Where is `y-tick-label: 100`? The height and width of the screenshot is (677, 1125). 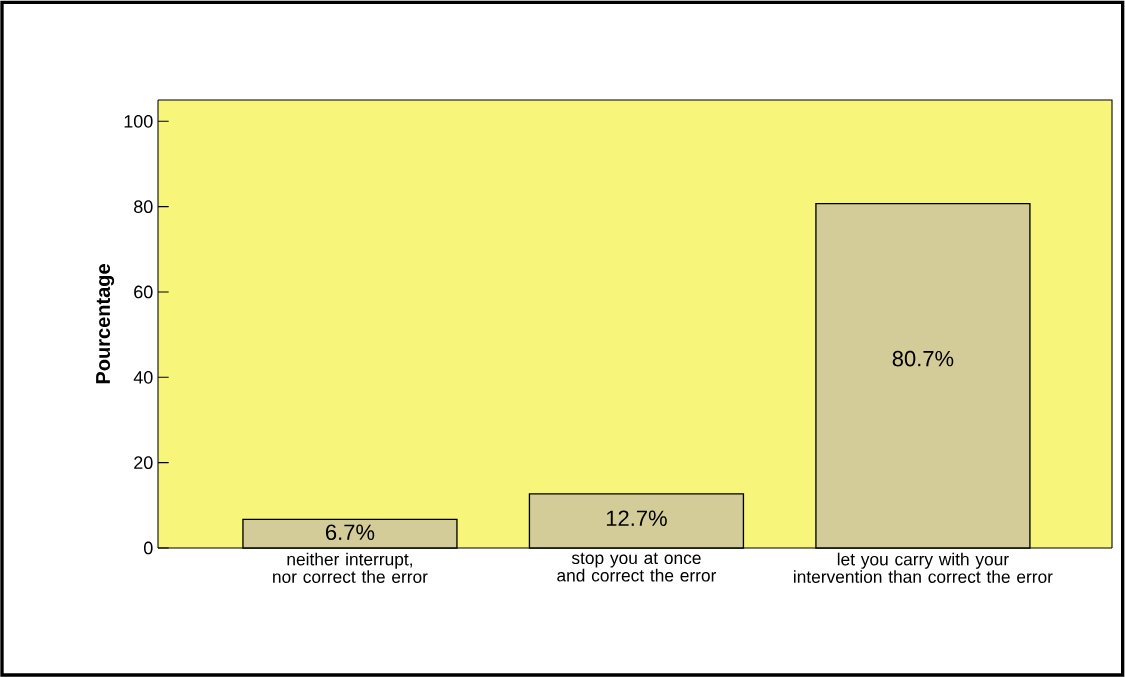
y-tick-label: 100 is located at coordinates (138, 121).